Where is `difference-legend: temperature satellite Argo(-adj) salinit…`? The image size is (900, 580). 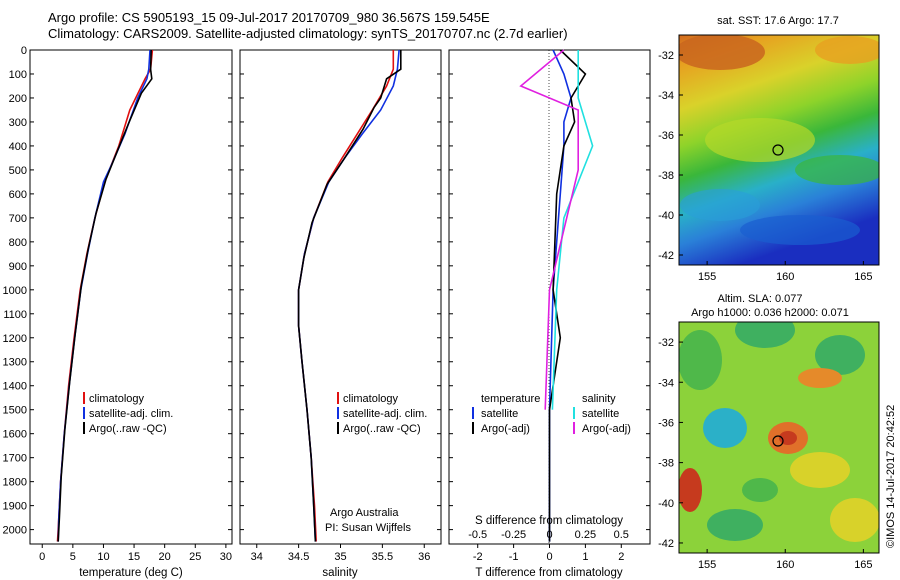
difference-legend: temperature satellite Argo(-adj) salinit… is located at coordinates (551, 414).